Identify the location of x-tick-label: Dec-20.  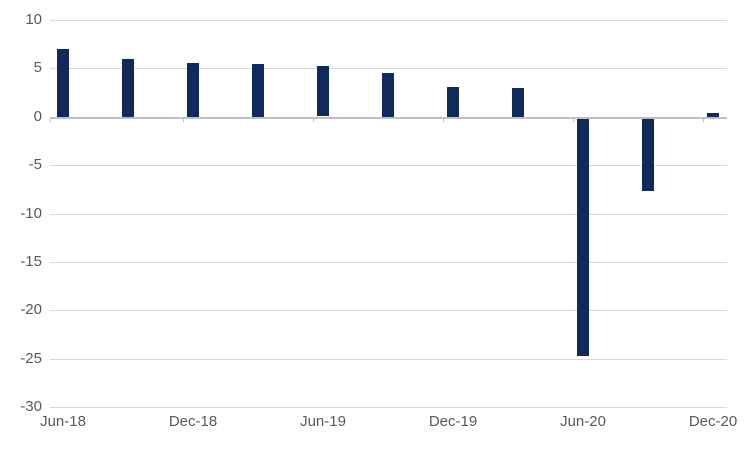
(713, 421).